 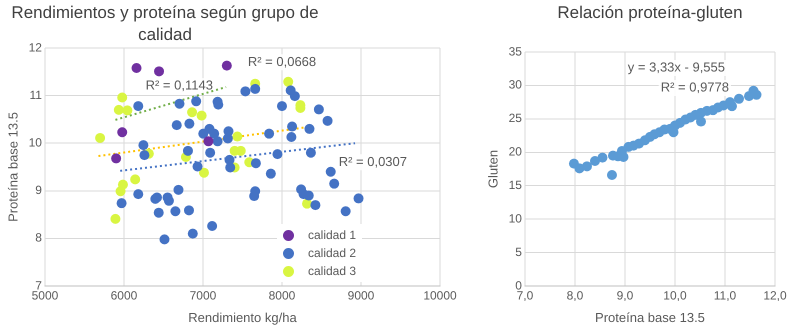 What do you see at coordinates (332, 271) in the screenshot?
I see `legend-label: calidad 3` at bounding box center [332, 271].